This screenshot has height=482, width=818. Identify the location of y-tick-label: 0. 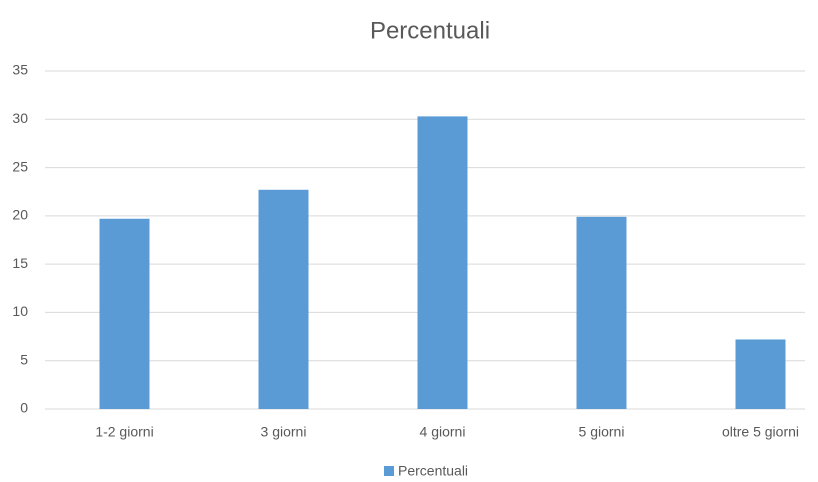
(24, 408).